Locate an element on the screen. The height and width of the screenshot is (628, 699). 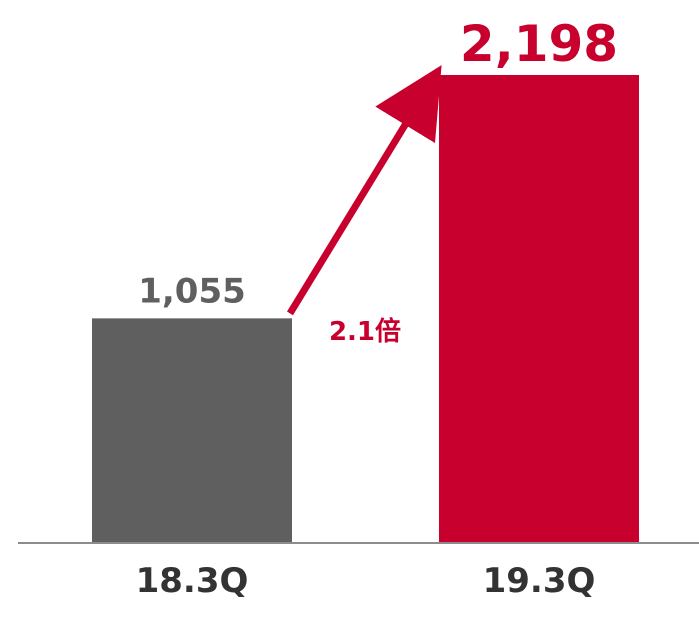
bar-18.3Q is located at coordinates (192, 430).